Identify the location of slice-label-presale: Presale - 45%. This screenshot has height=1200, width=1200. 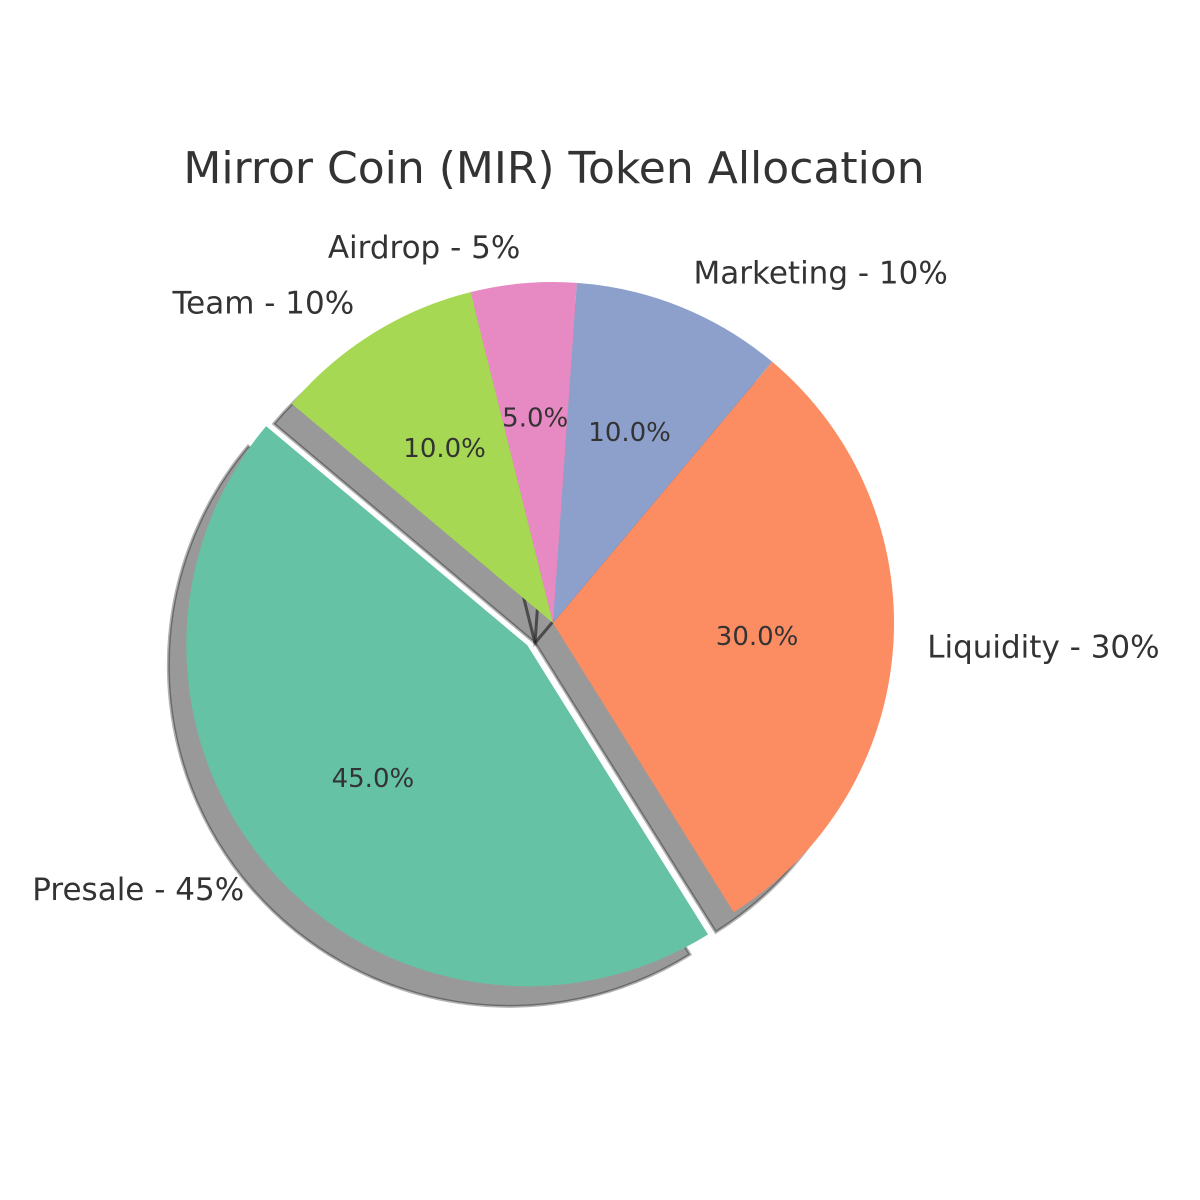
(138, 890).